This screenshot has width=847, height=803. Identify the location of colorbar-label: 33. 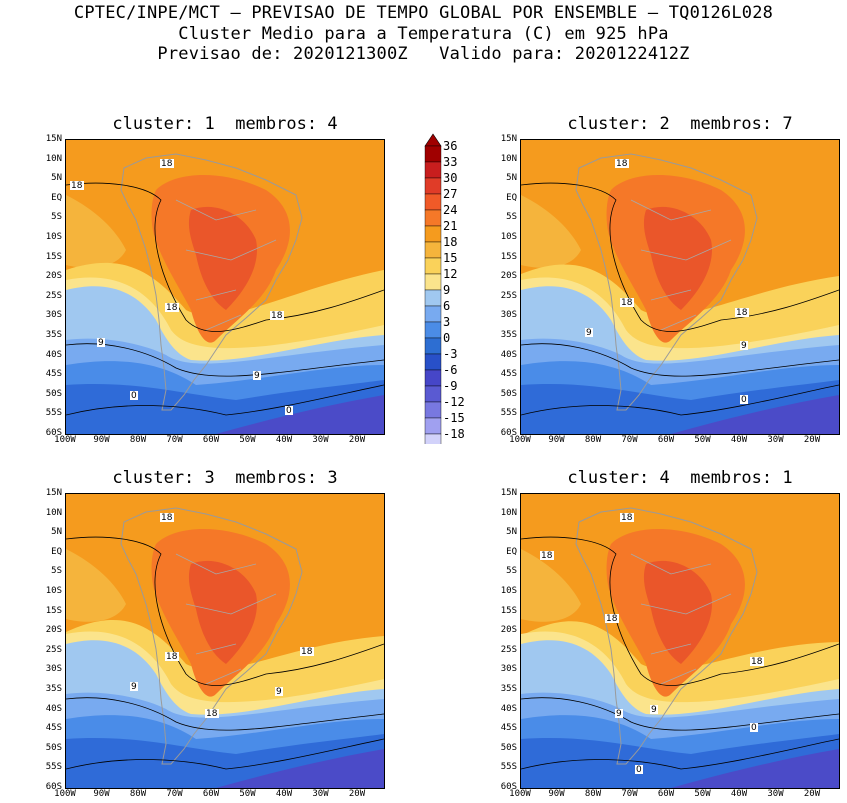
(450, 162).